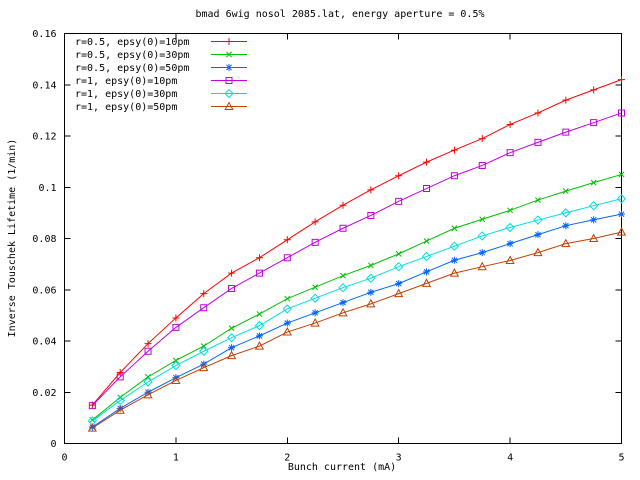 The image size is (640, 480). What do you see at coordinates (399, 458) in the screenshot?
I see `x-tick-label: 3` at bounding box center [399, 458].